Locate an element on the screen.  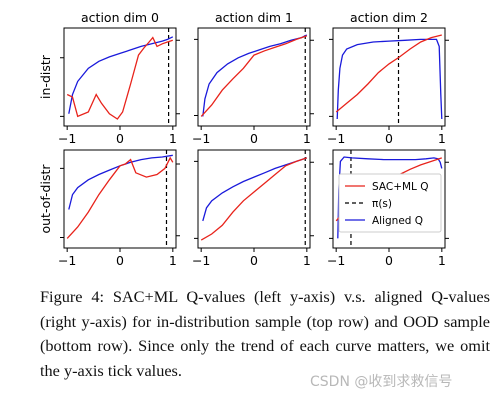
panel-title-r0c1: action dim 1 is located at coordinates (254, 17).